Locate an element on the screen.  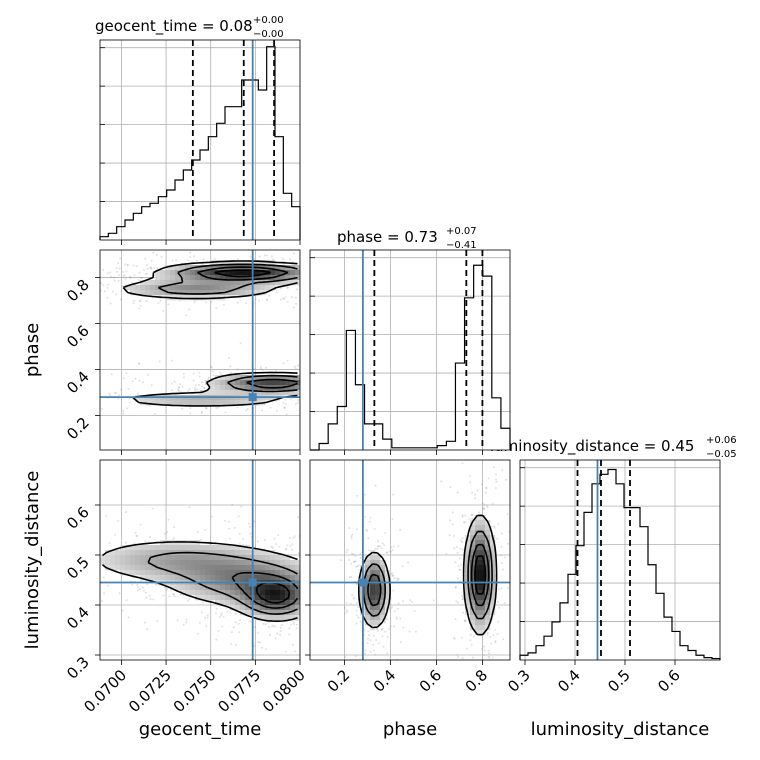
x-tick-label-luminosity_distance: 0.3 is located at coordinates (519, 681).